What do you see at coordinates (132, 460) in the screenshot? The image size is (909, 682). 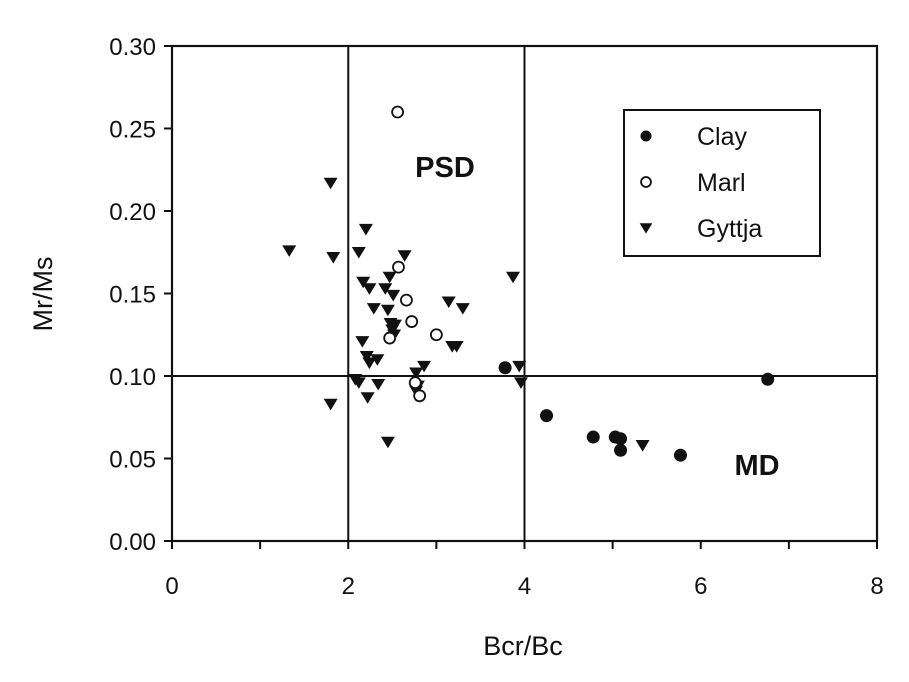 I see `y-tick-label: 0.05` at bounding box center [132, 460].